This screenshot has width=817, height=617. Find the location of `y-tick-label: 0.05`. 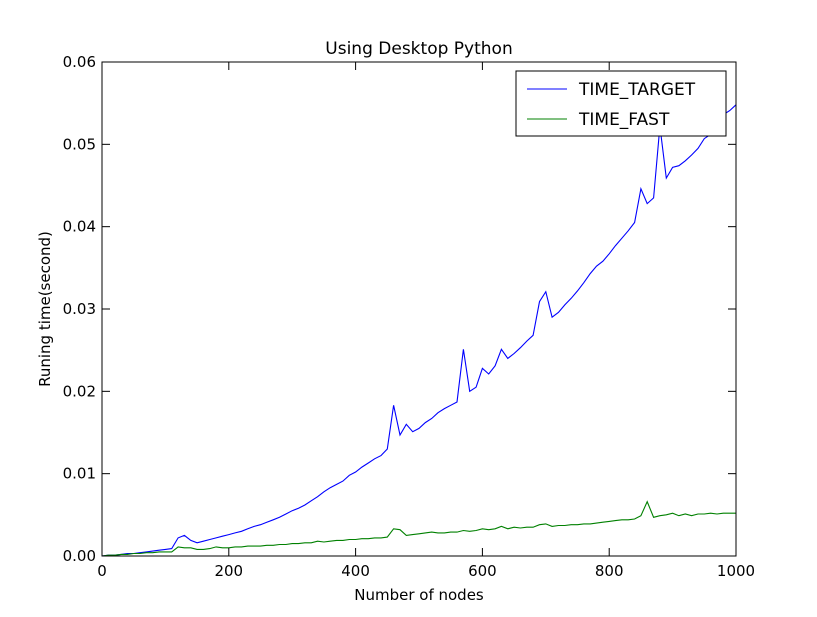

y-tick-label: 0.05 is located at coordinates (79, 144).